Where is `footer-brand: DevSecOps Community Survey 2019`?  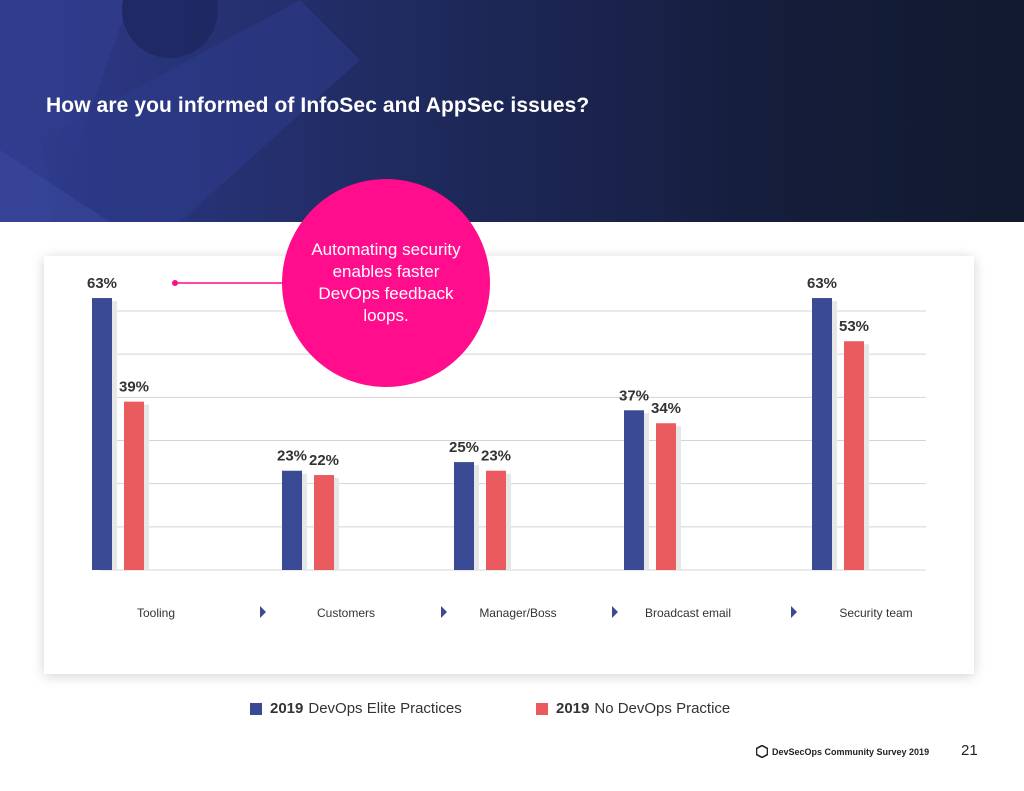
footer-brand: DevSecOps Community Survey 2019 is located at coordinates (842, 751).